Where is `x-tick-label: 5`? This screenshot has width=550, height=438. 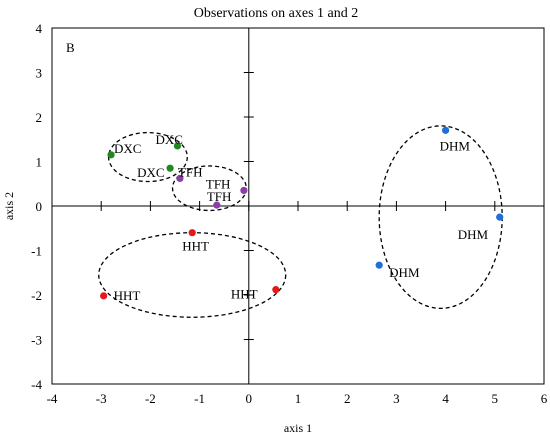 x-tick-label: 5 is located at coordinates (495, 398).